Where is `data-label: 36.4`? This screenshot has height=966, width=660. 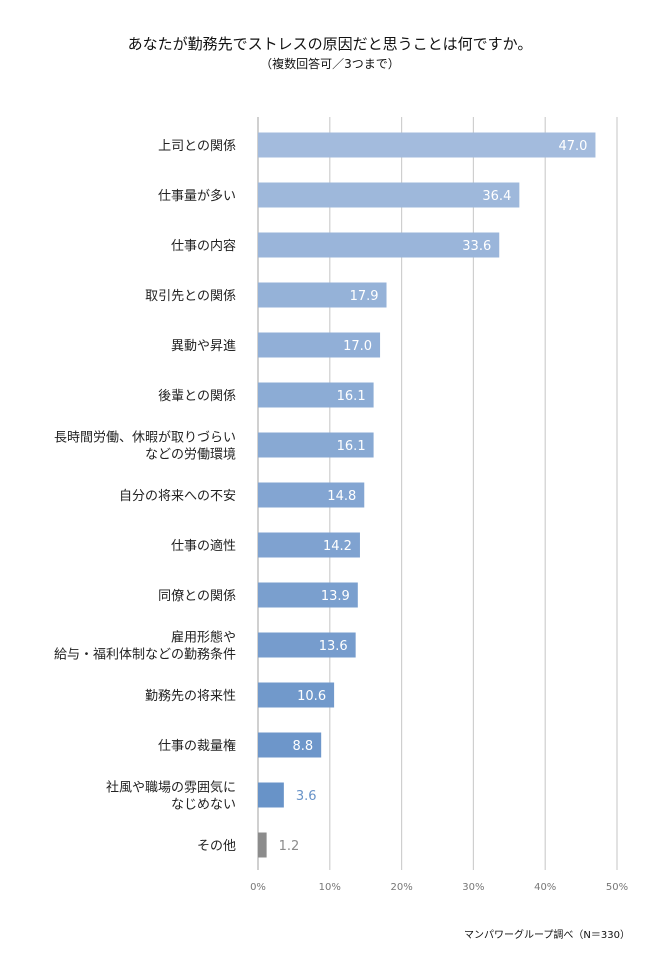
data-label: 36.4 is located at coordinates (496, 196).